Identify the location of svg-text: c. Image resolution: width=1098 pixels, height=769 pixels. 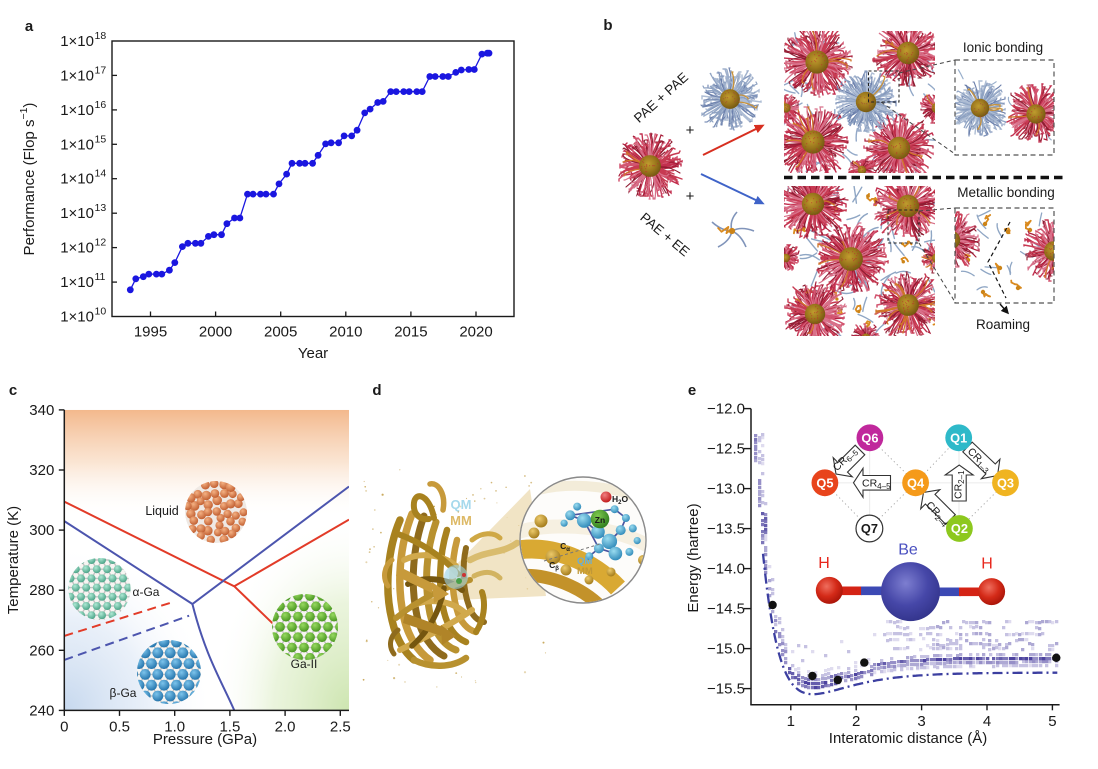
(13, 390).